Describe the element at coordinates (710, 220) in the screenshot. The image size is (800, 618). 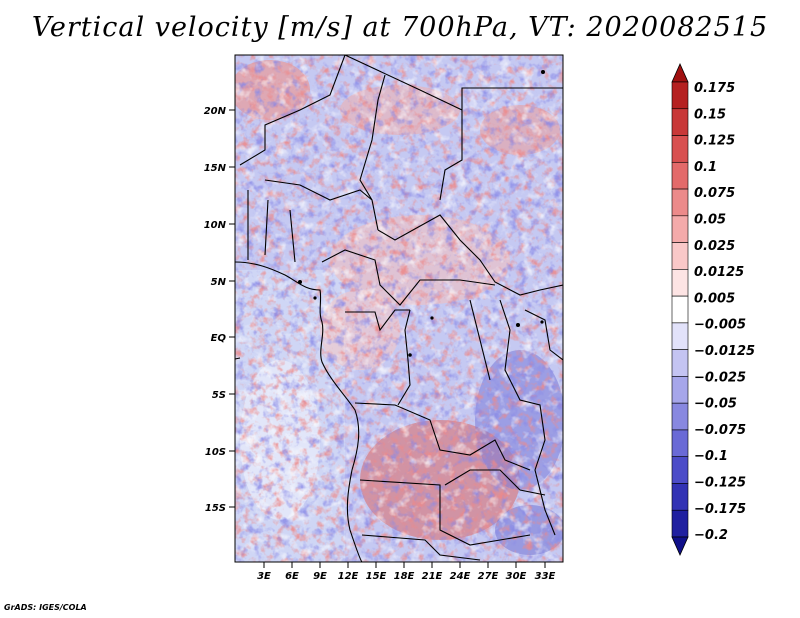
I see `colorbar-label: 0.05` at that location.